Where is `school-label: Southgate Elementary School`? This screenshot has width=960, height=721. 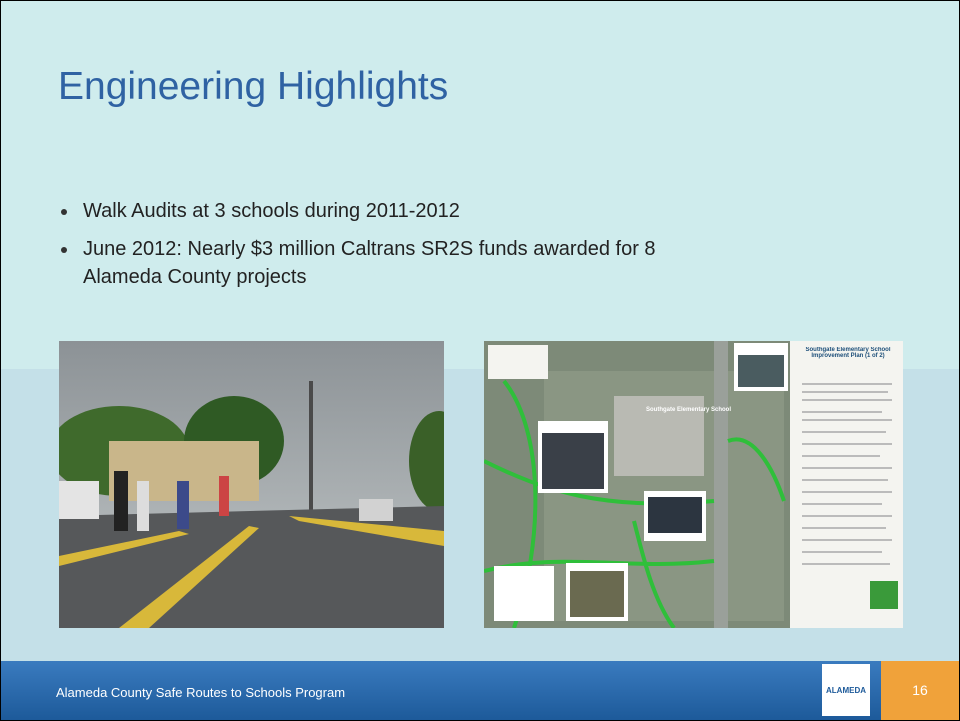
school-label: Southgate Elementary School is located at coordinates (688, 410).